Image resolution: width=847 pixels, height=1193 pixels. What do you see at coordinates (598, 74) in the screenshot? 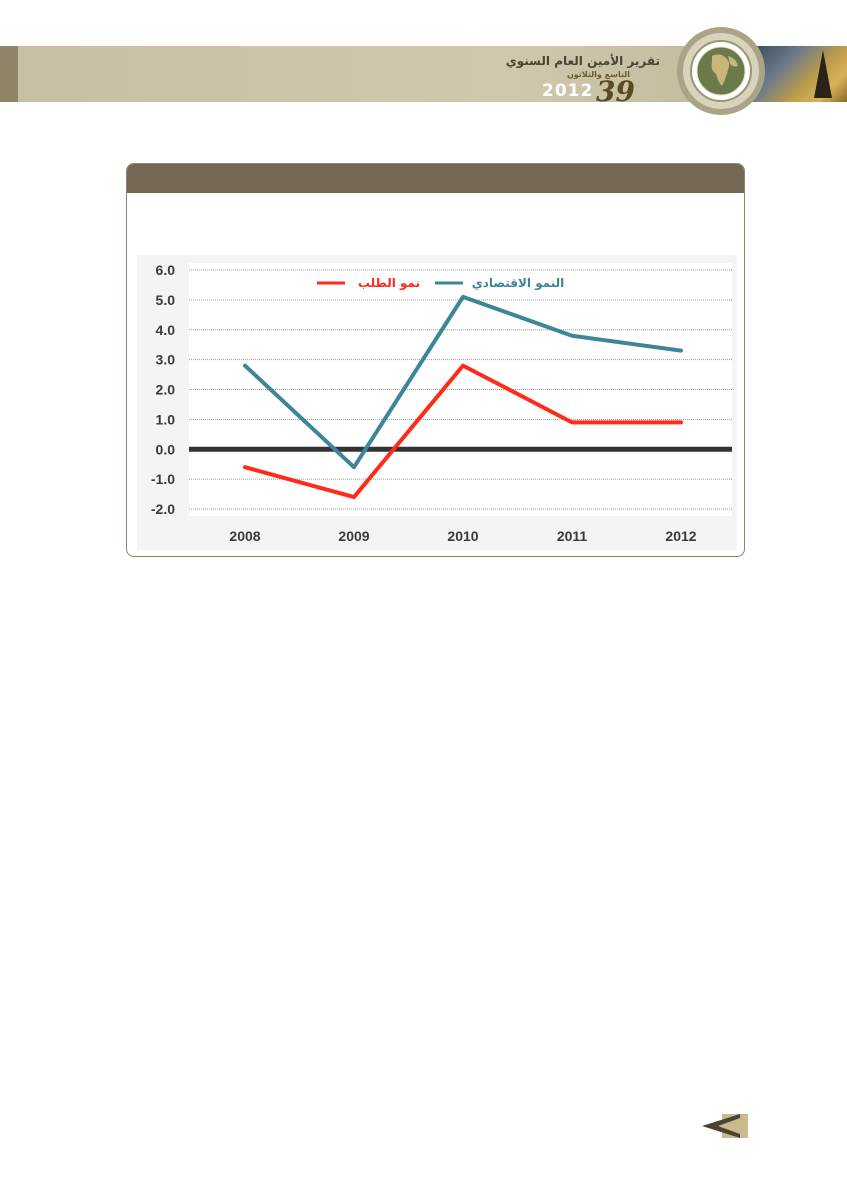
I see `report-subtitle: التاسع والثلاثون` at bounding box center [598, 74].